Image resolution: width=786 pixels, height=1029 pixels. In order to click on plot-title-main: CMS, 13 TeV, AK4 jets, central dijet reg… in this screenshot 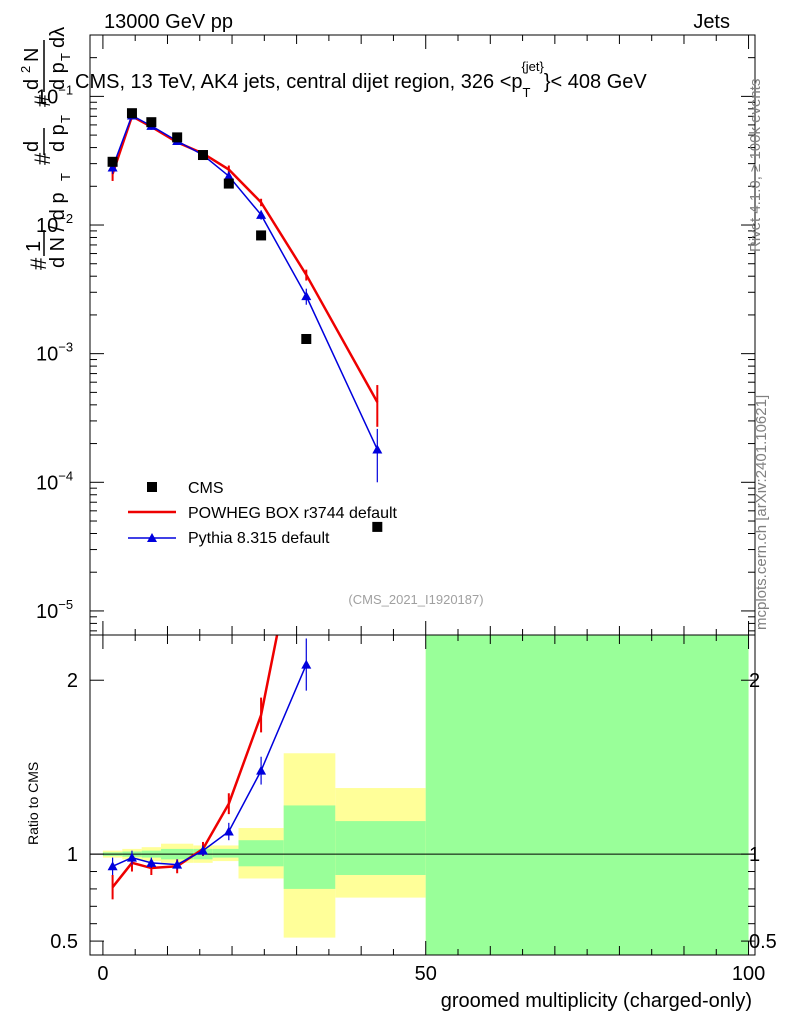, I will do `click(299, 82)`.